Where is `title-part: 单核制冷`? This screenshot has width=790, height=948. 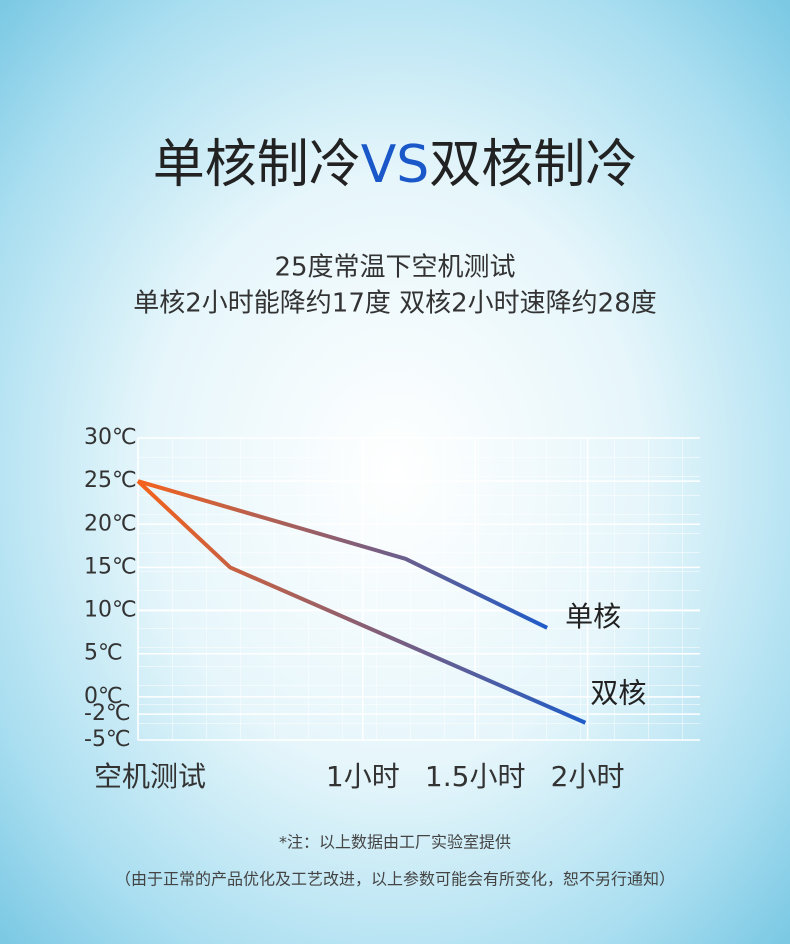 title-part: 单核制冷 is located at coordinates (257, 165).